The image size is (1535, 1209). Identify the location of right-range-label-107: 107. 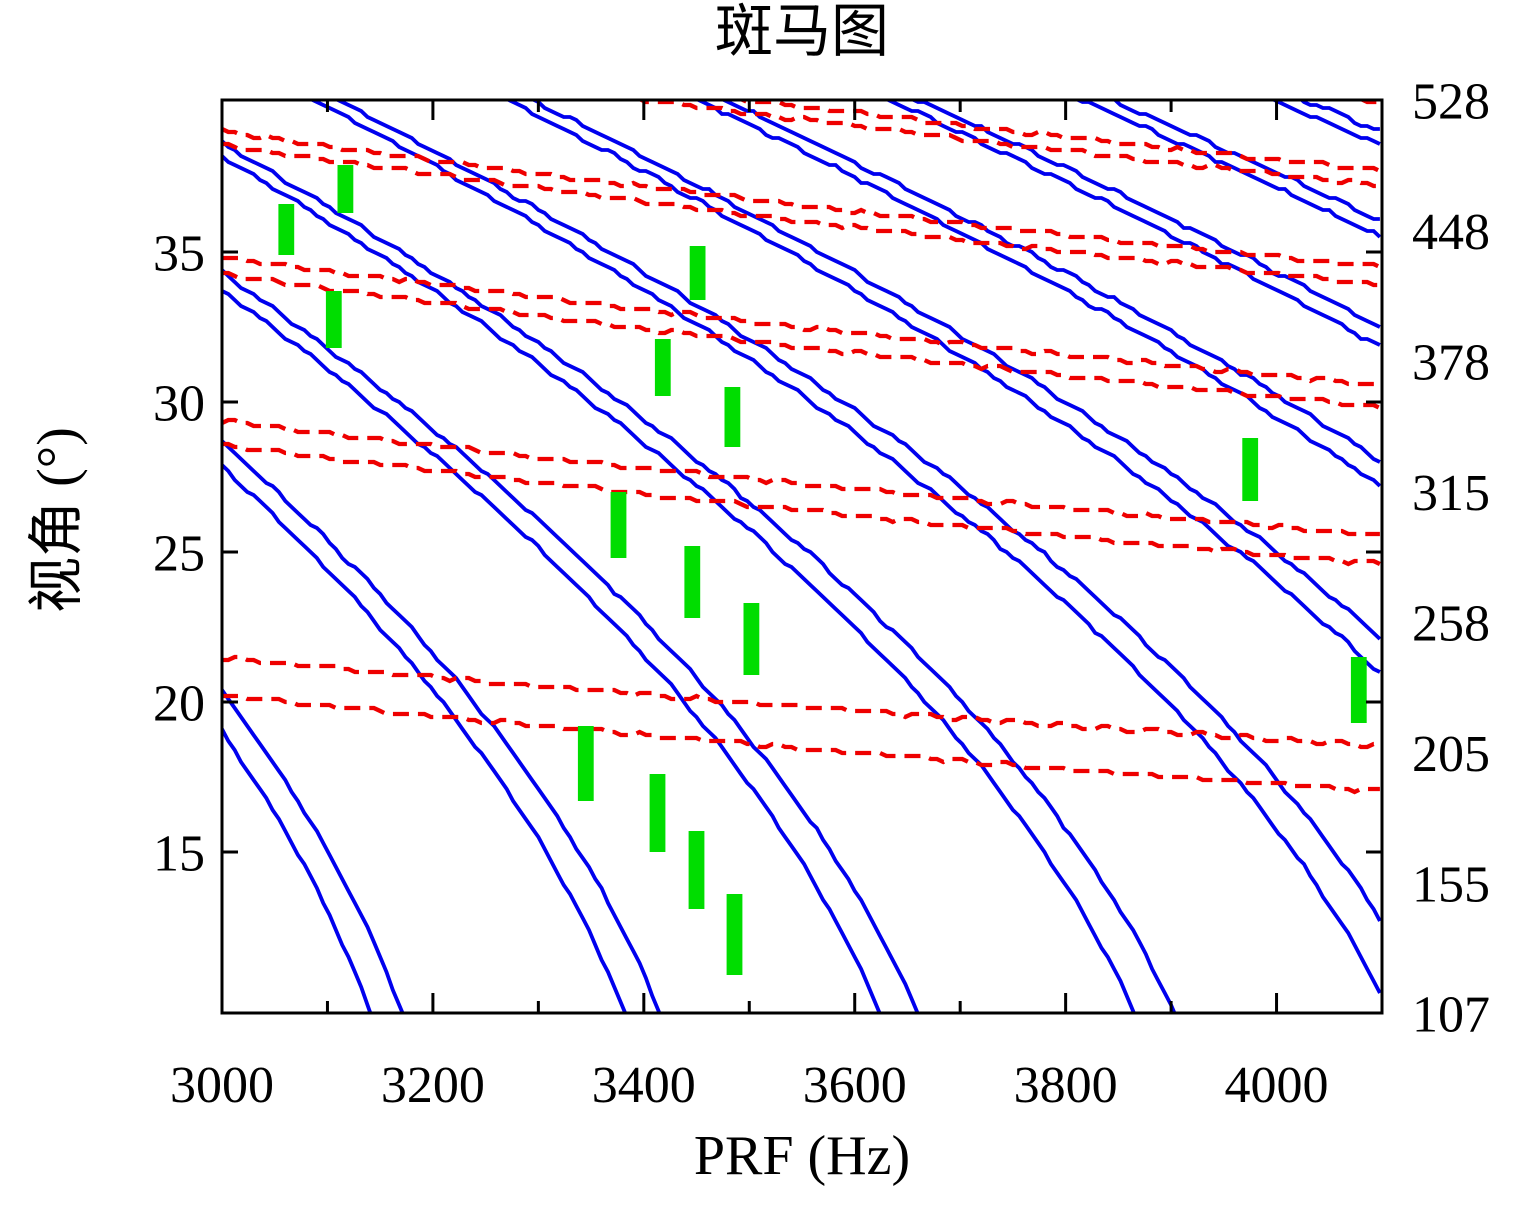
(1451, 1015).